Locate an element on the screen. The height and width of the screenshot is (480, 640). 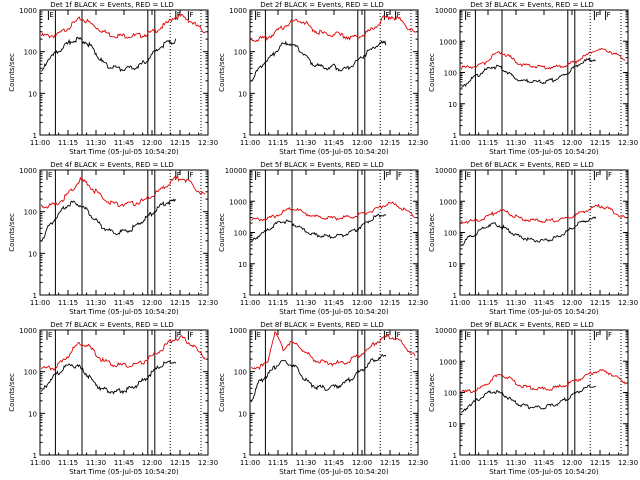
panel-title: Det 5f BLACK = Events, RED = LLD is located at coordinates (321, 165).